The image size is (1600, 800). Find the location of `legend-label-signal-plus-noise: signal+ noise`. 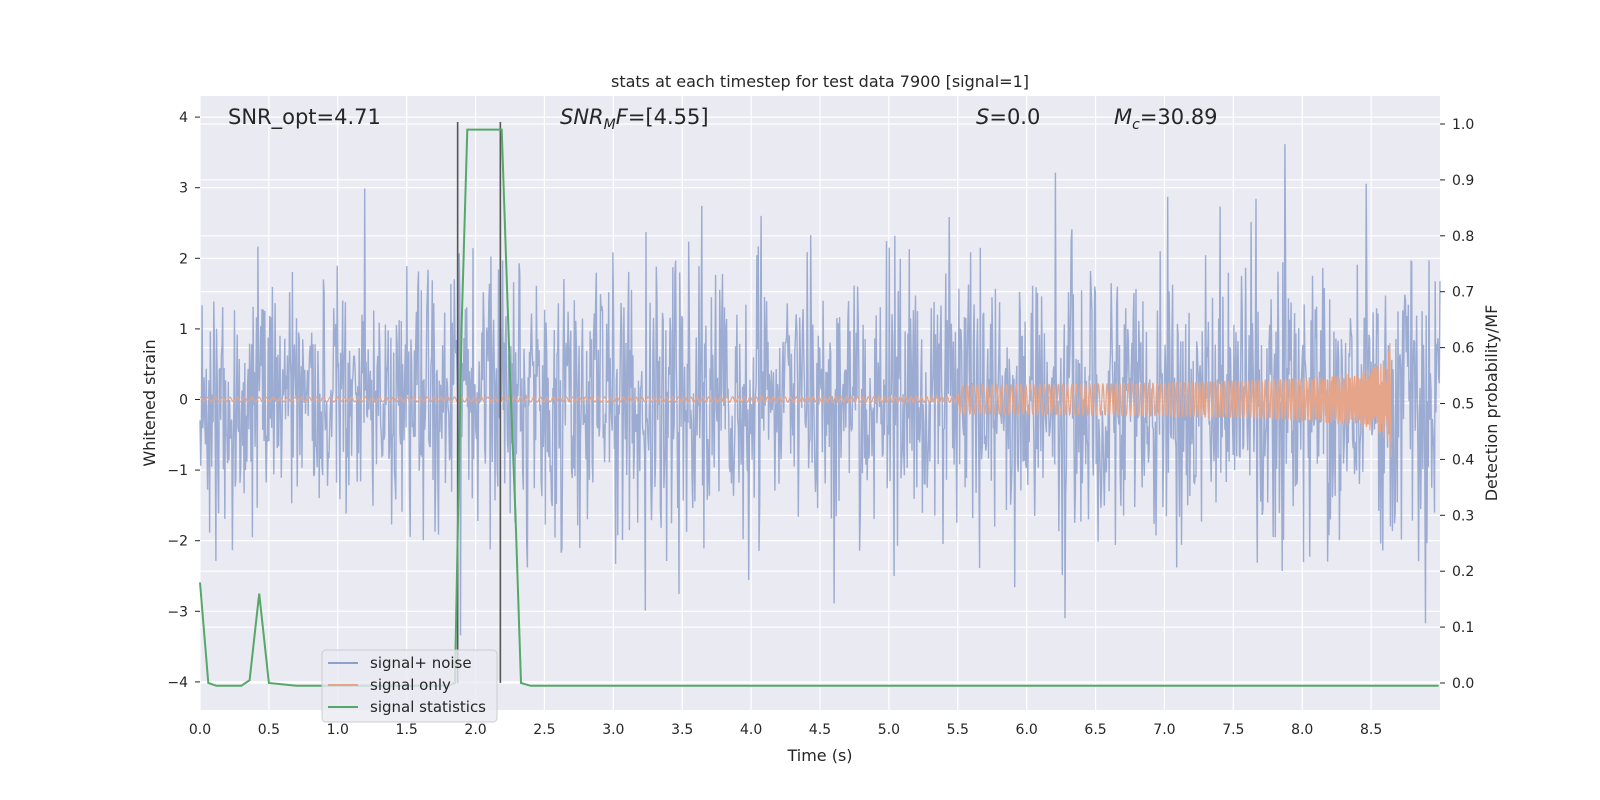

legend-label-signal-plus-noise: signal+ noise is located at coordinates (421, 663).